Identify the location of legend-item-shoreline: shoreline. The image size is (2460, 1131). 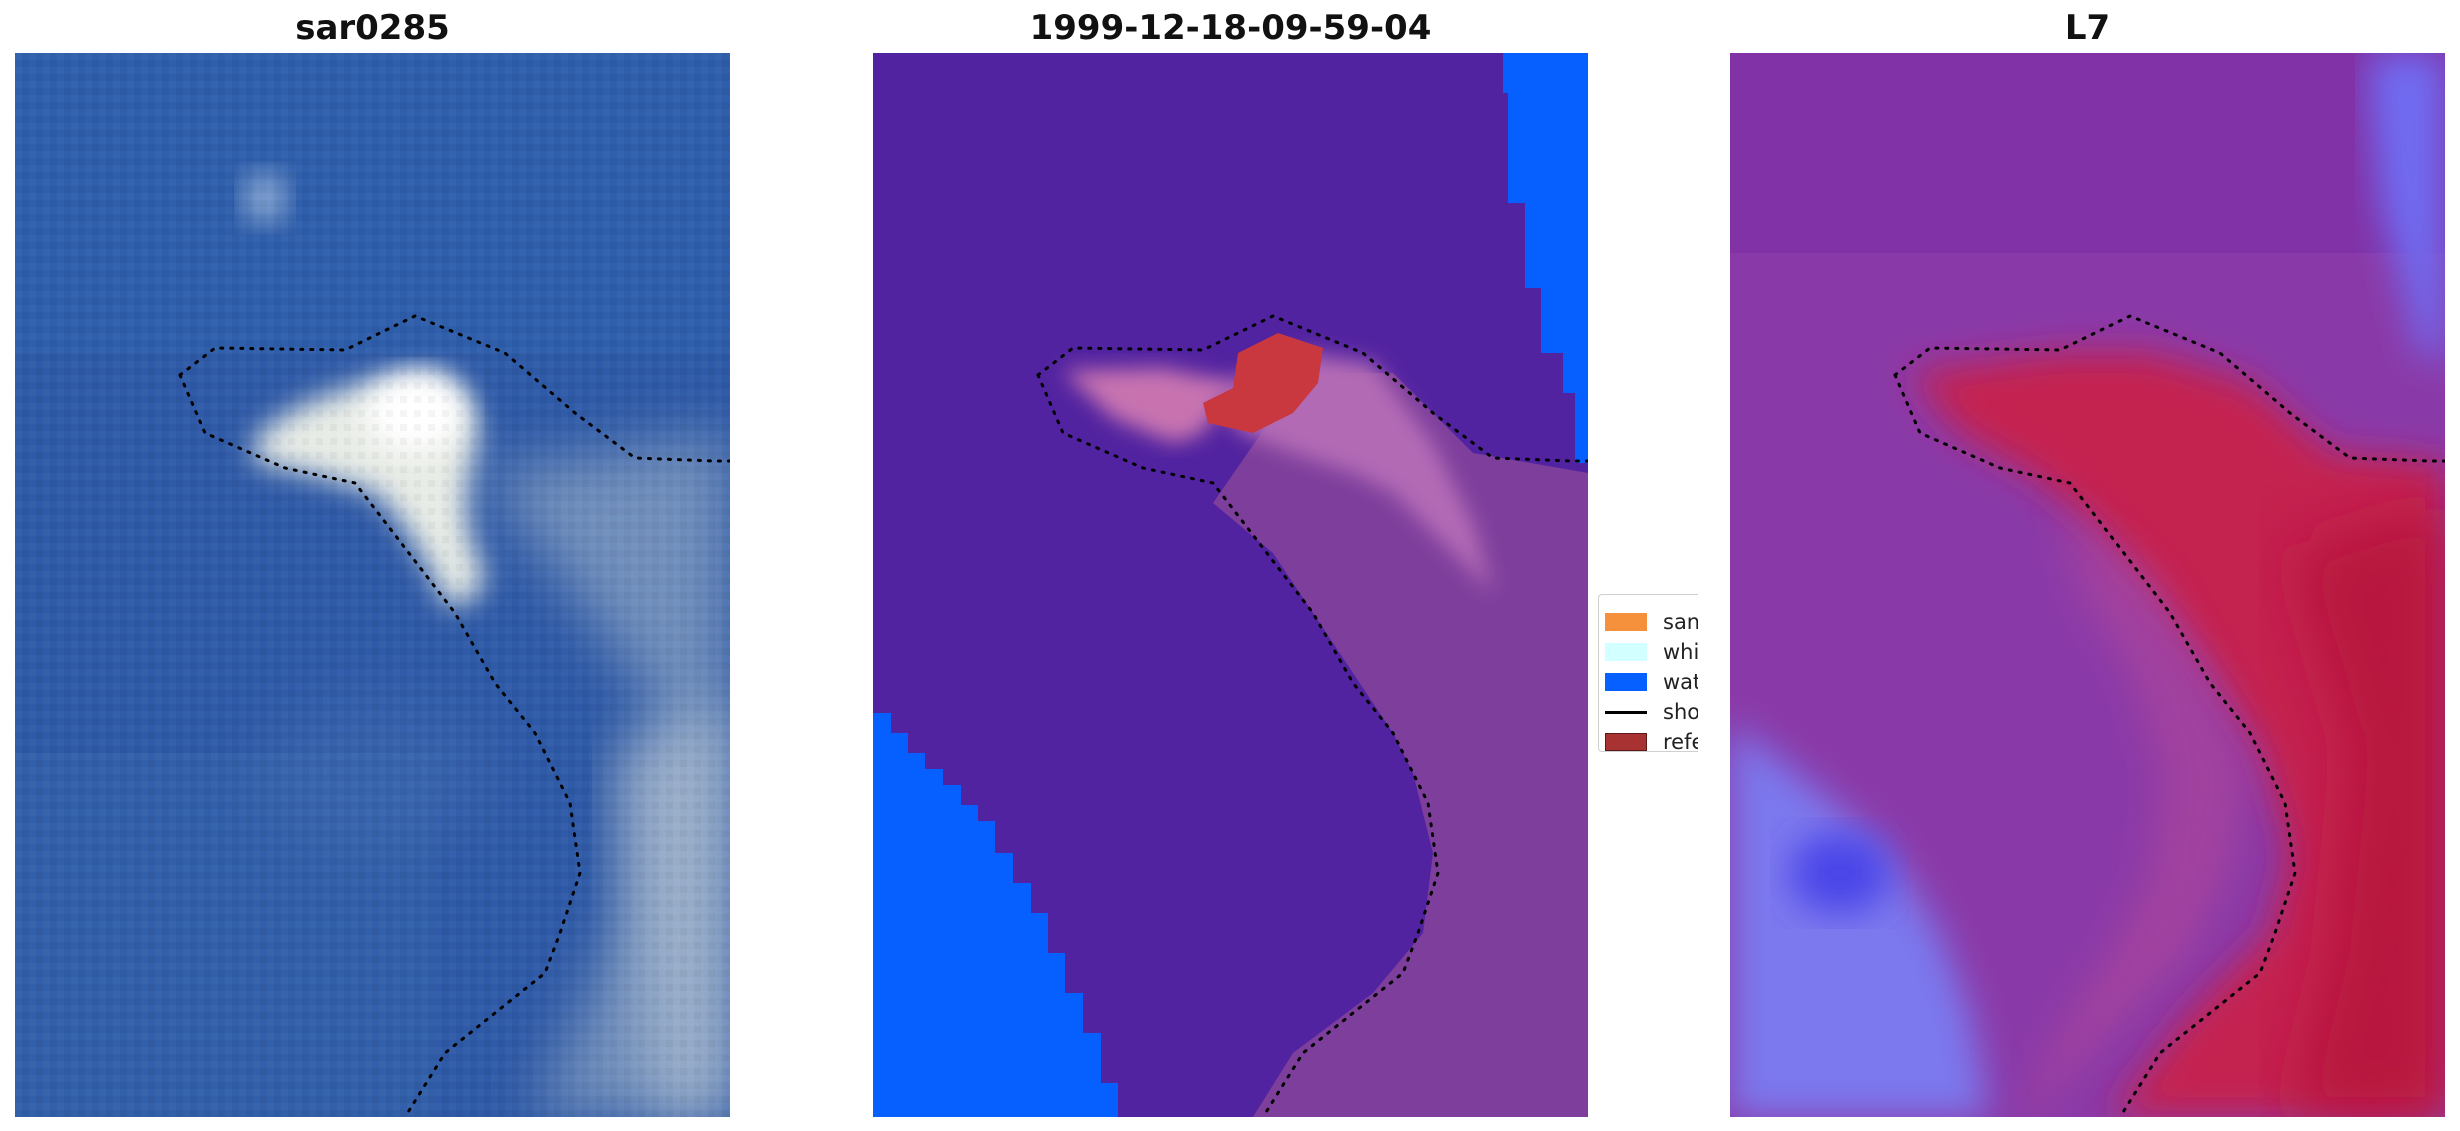
(1651, 712).